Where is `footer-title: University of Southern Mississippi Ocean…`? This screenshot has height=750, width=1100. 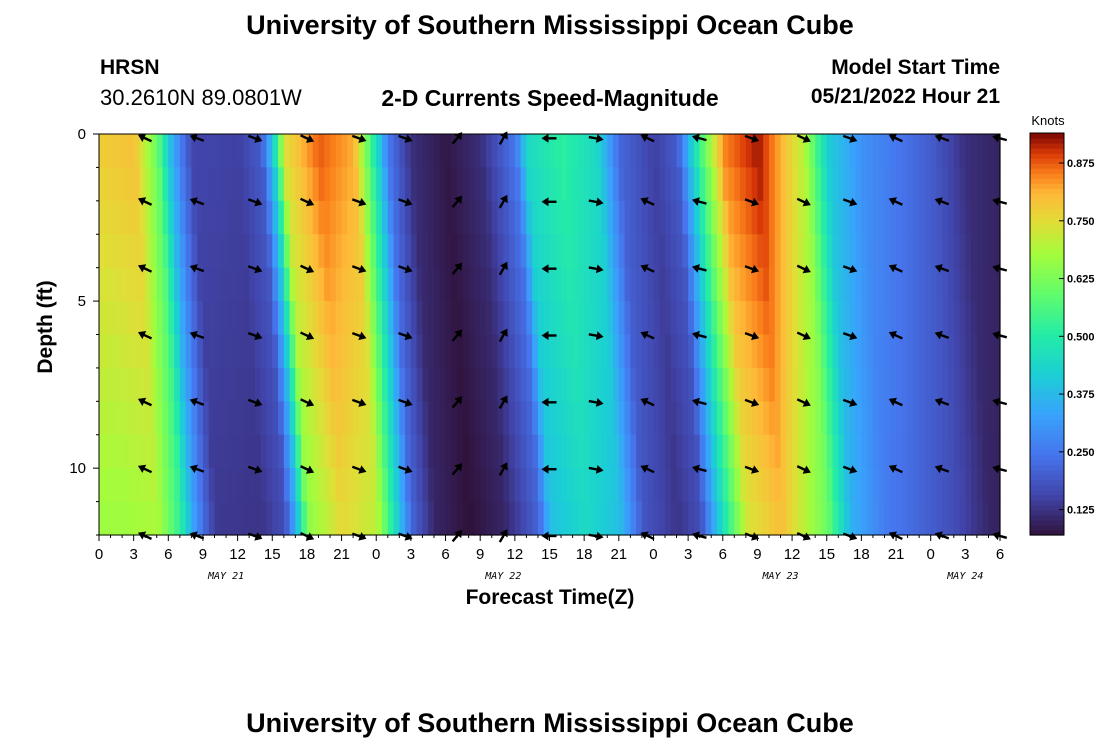
footer-title: University of Southern Mississippi Ocean… is located at coordinates (550, 723).